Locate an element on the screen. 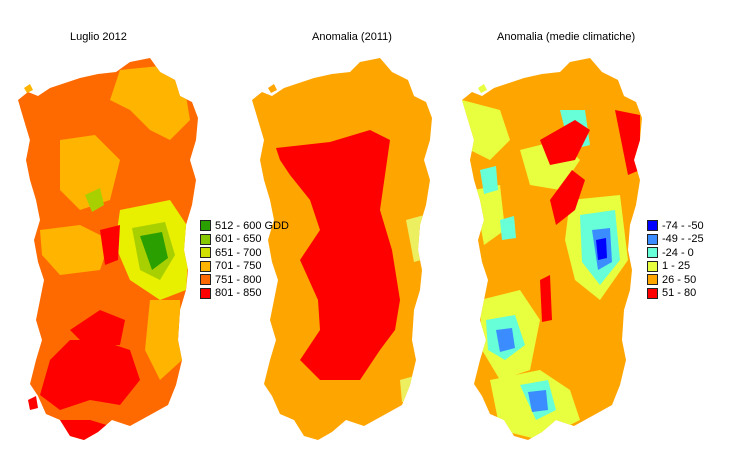  map-title-anomaly-2011: Anomalia (2011) is located at coordinates (352, 37).